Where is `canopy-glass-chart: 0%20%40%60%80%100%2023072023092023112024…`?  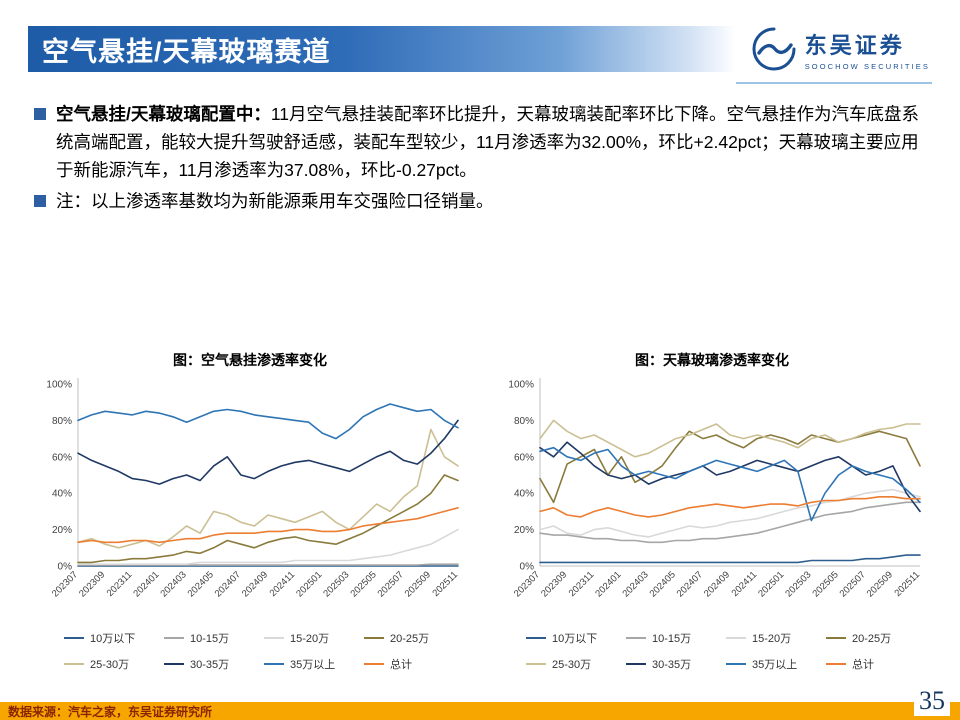 canopy-glass-chart: 0%20%40%60%80%100%2023072023092023112024… is located at coordinates (715, 489).